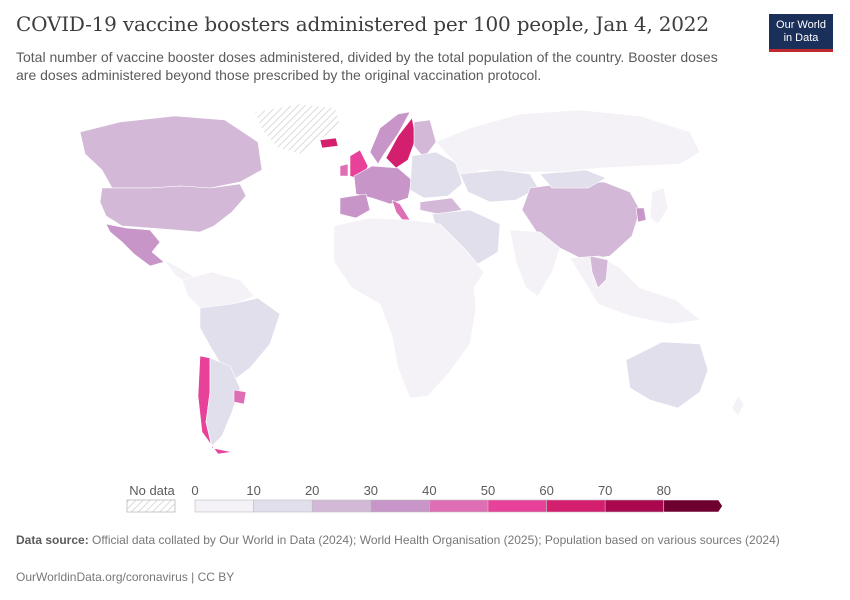  I want to click on legend-tick-1: 10, so click(253, 490).